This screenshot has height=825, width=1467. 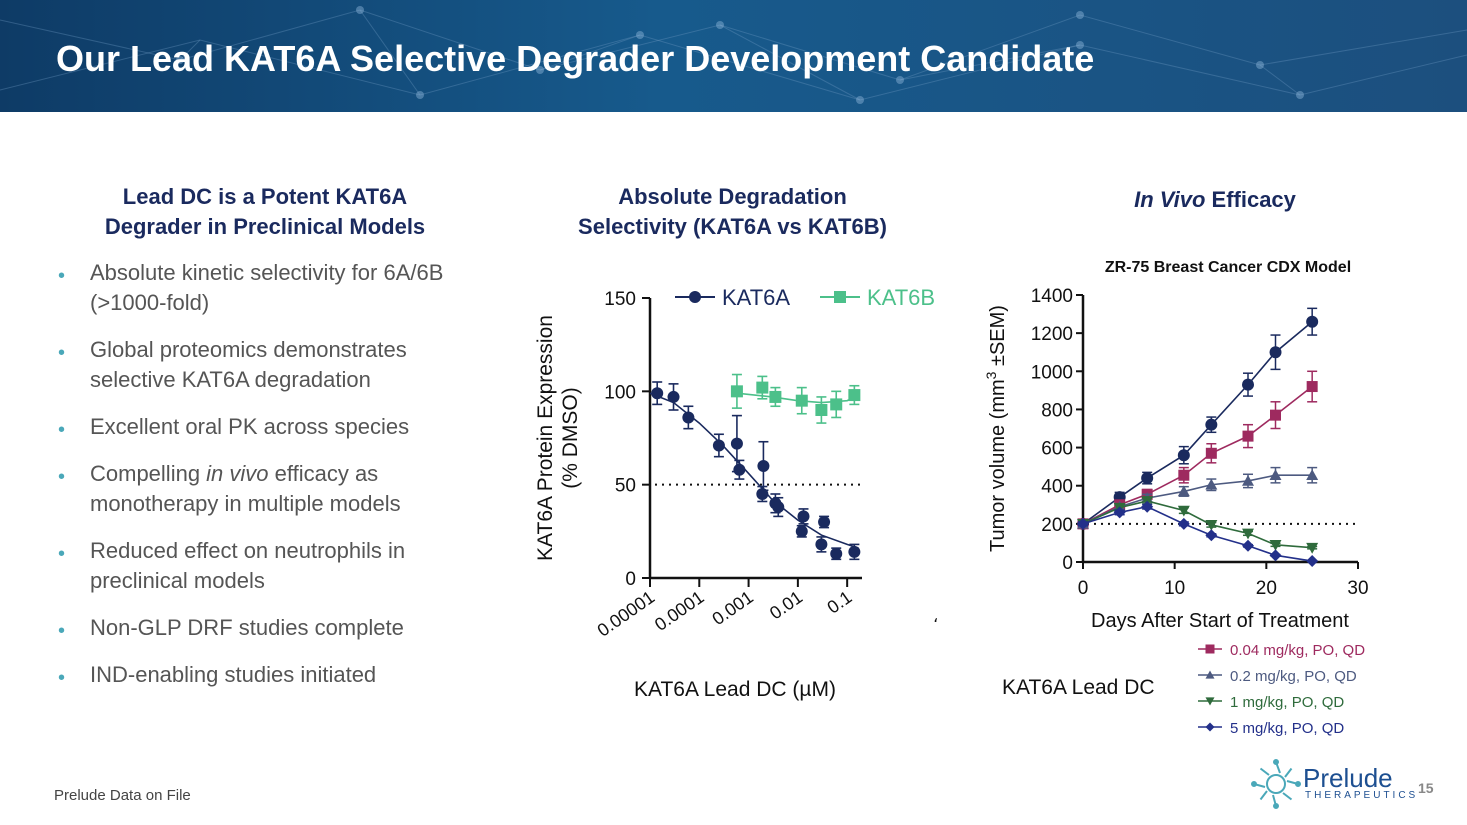 I want to click on x-tick-label: 0.0001, so click(x=679, y=611).